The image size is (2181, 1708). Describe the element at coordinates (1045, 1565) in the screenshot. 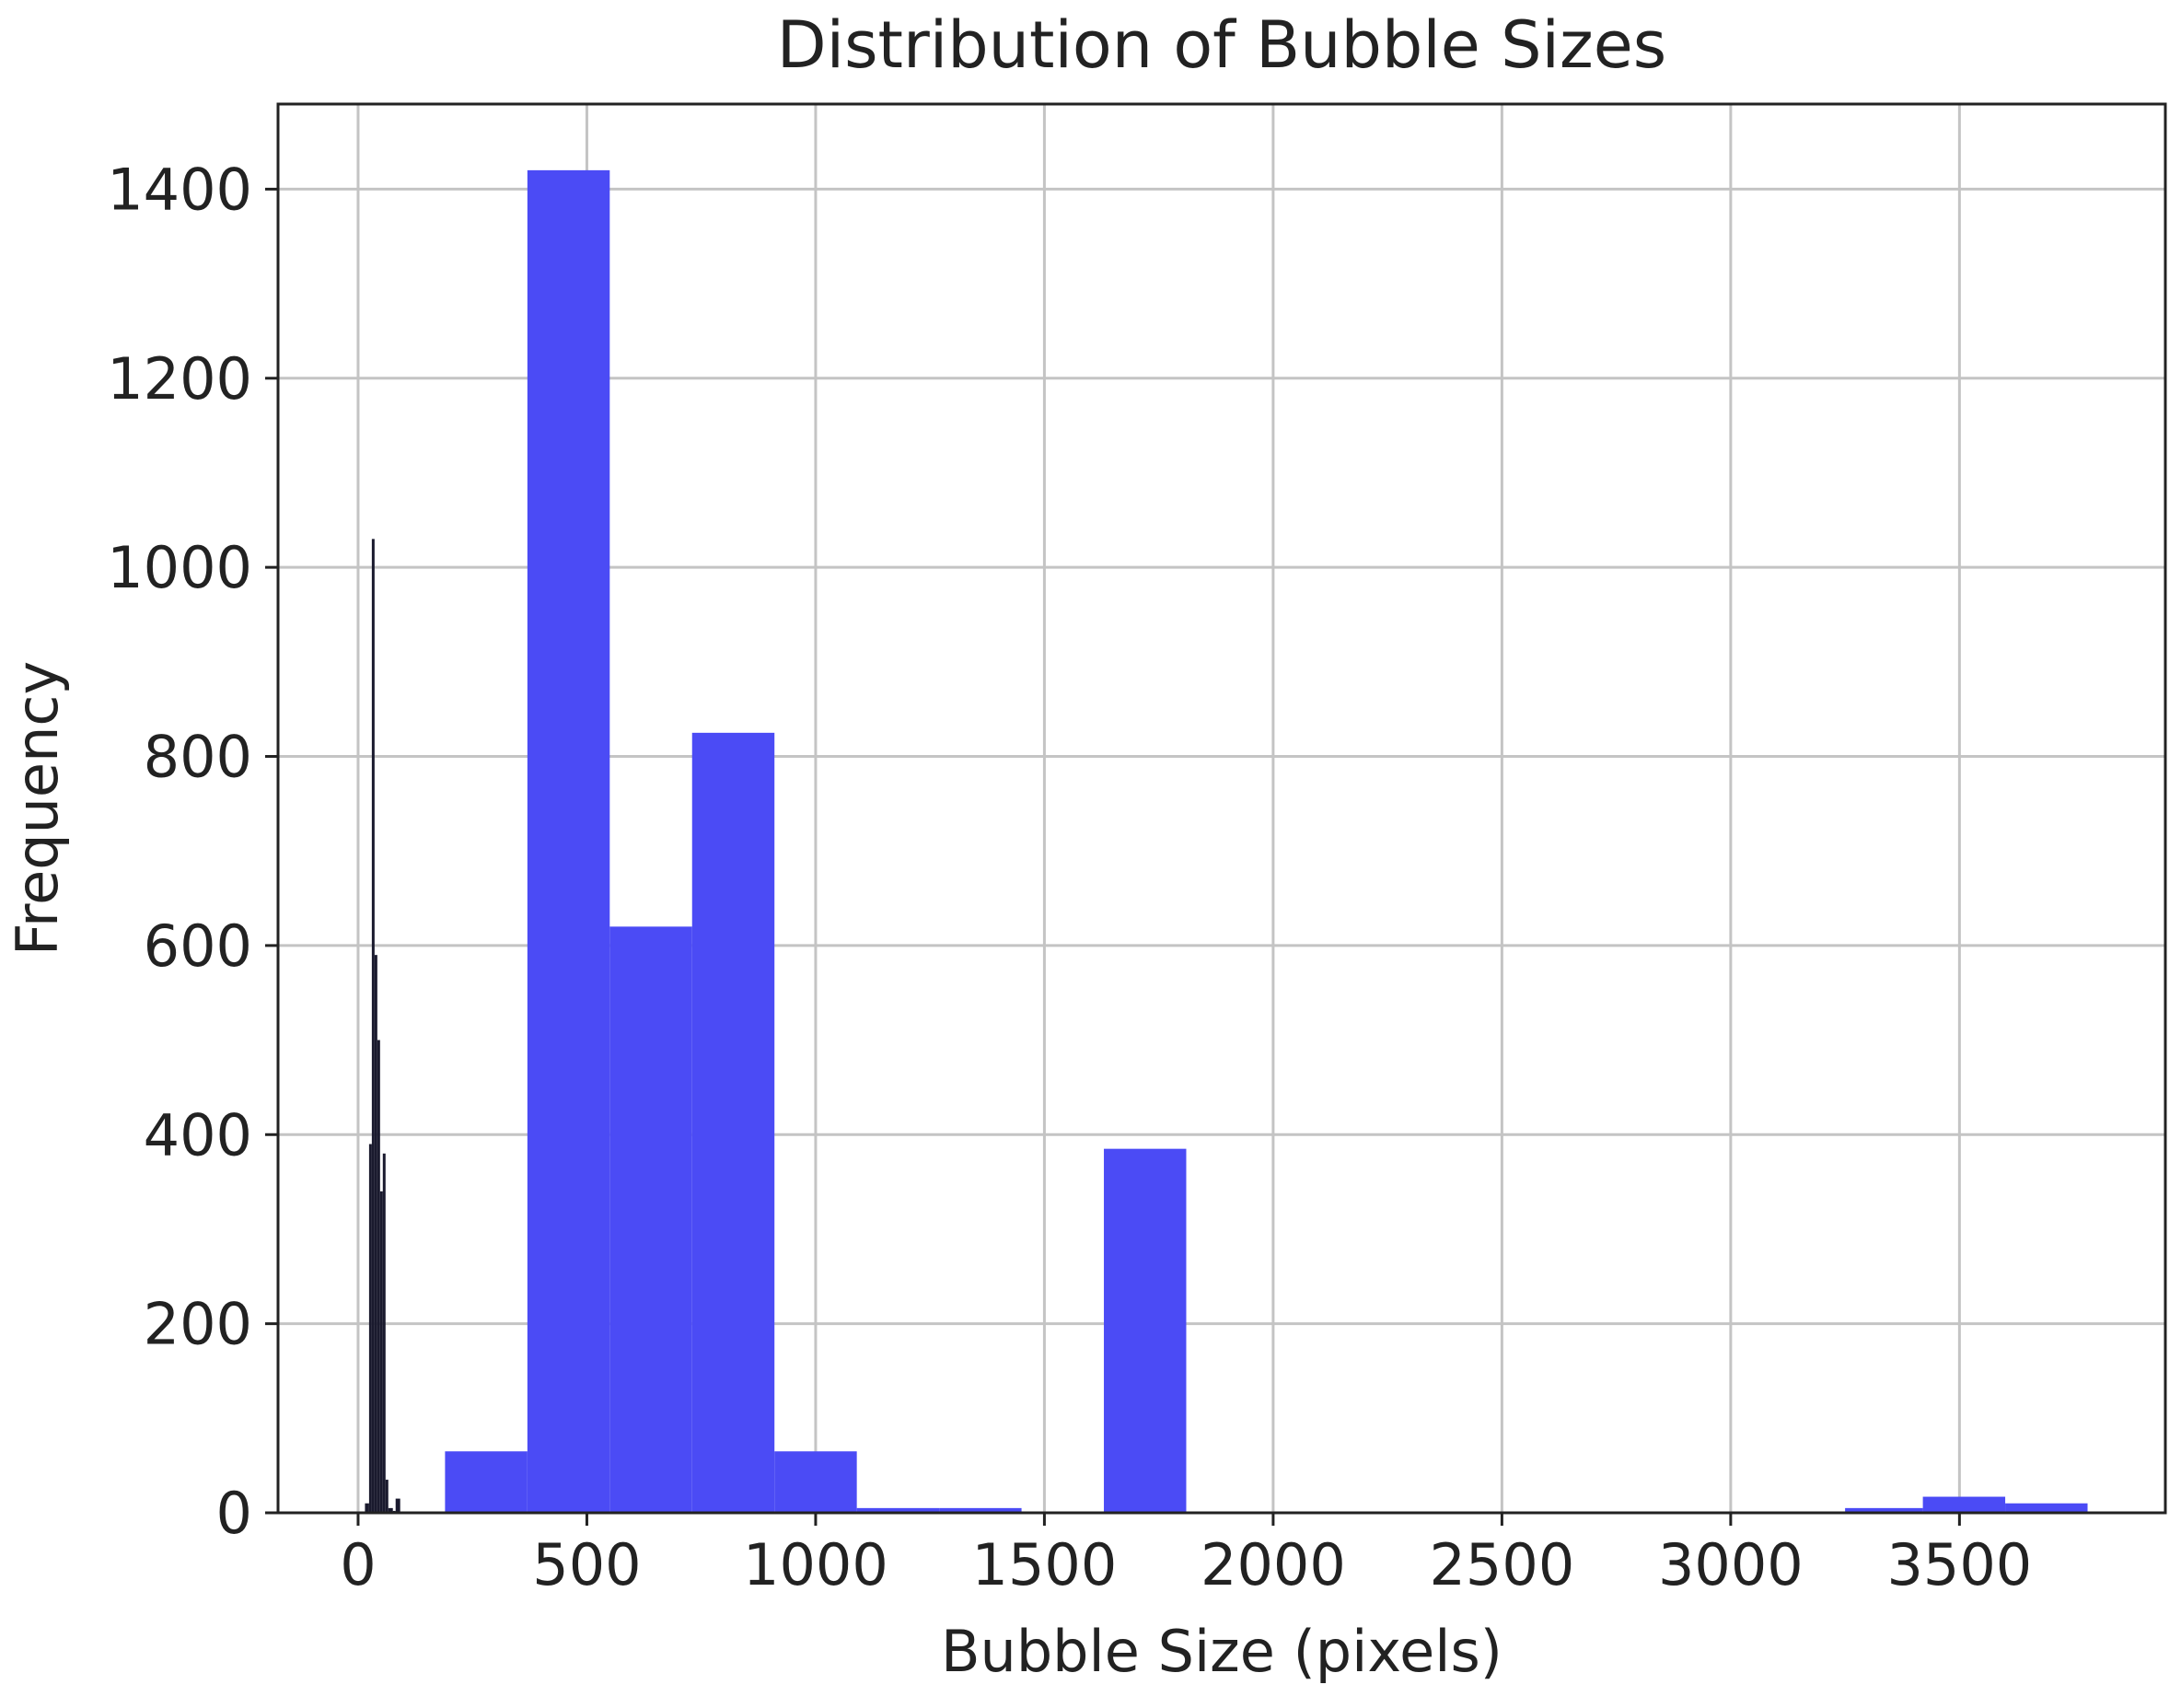

I see `x-tick-label-1500: 1500` at that location.